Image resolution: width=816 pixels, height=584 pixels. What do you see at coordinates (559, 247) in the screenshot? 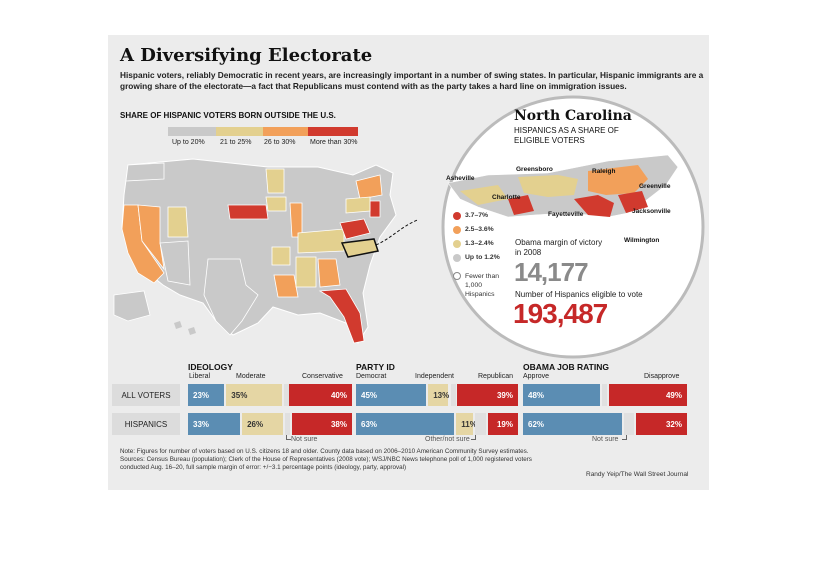
I see `obama-margin-label: Obama margin of victory in 2008` at bounding box center [559, 247].